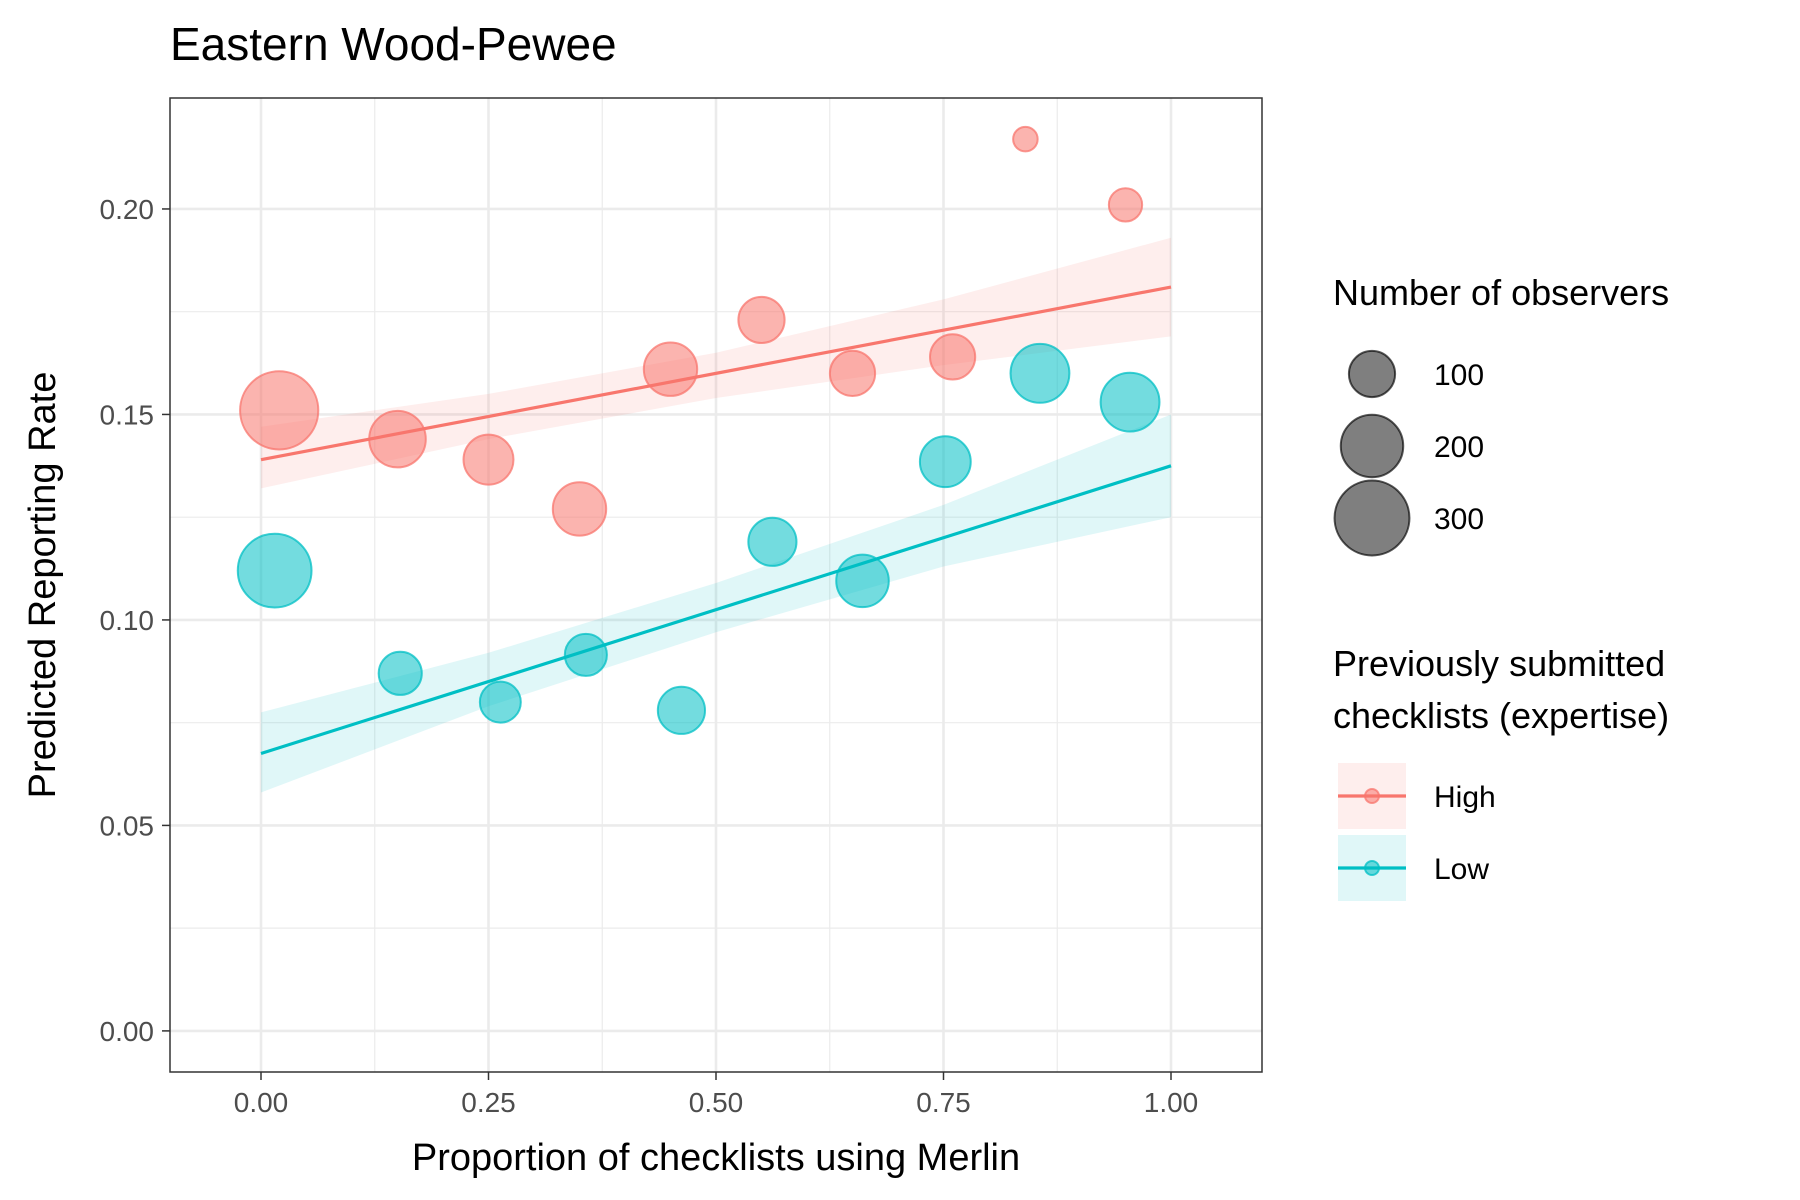 The image size is (1800, 1200). Describe the element at coordinates (127, 414) in the screenshot. I see `y-tick-label: 0.15` at that location.